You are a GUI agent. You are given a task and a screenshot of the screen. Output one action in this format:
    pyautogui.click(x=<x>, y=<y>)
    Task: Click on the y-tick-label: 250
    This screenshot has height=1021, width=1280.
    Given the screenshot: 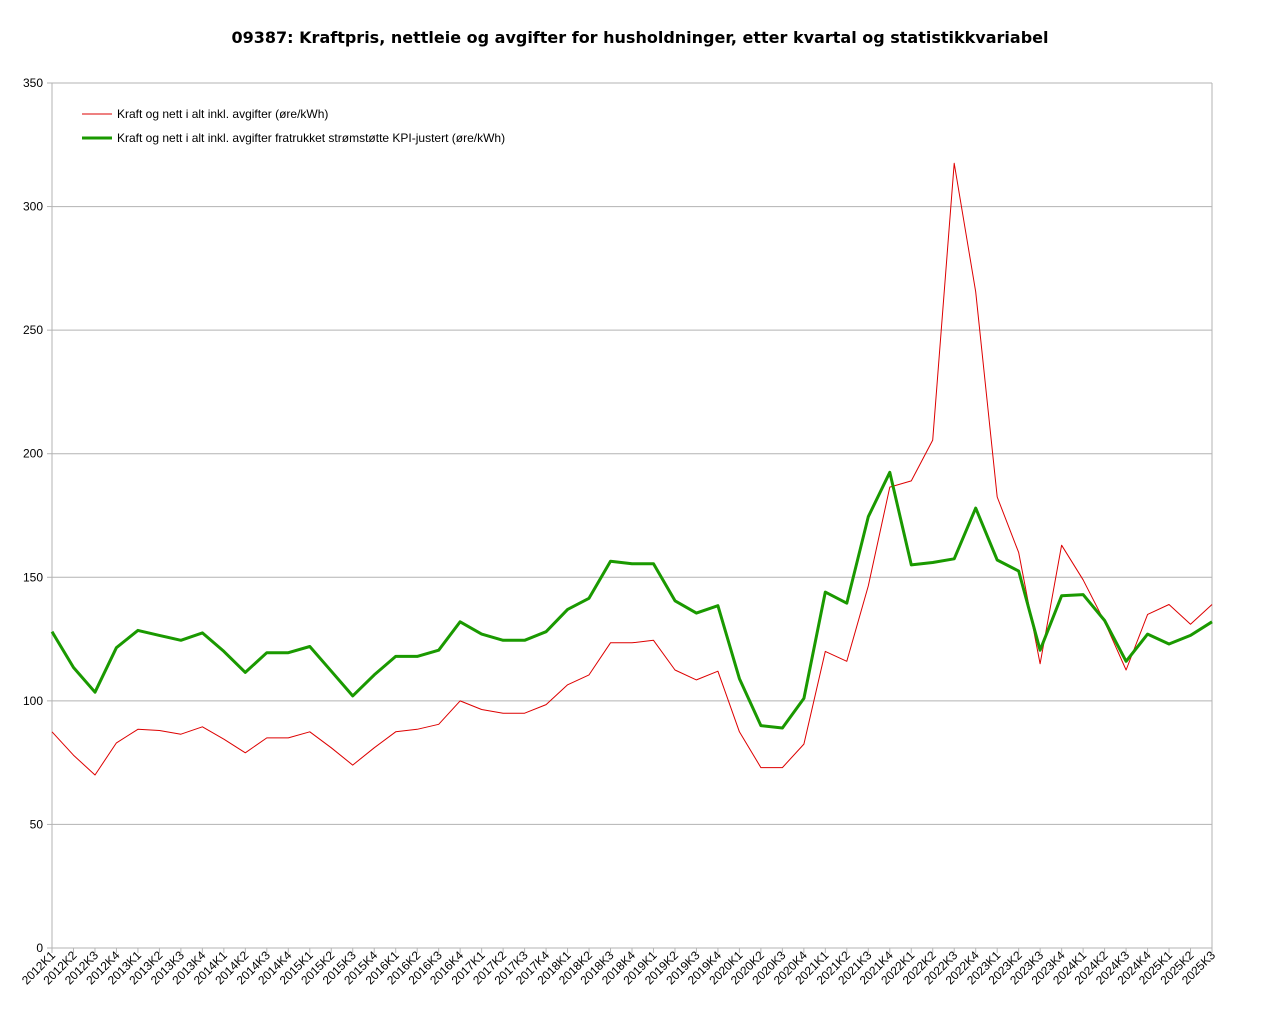 What is the action you would take?
    pyautogui.click(x=33, y=330)
    